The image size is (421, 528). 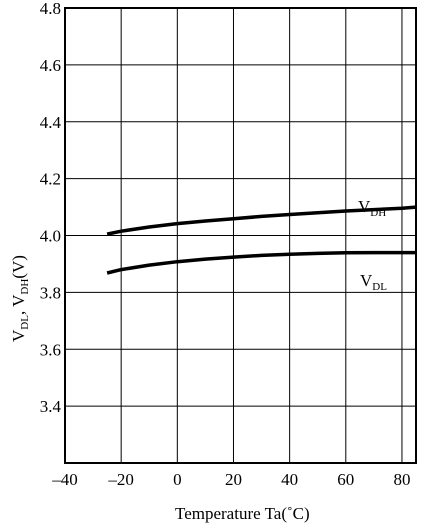 What do you see at coordinates (50, 65) in the screenshot?
I see `y-tick-label: 4.6` at bounding box center [50, 65].